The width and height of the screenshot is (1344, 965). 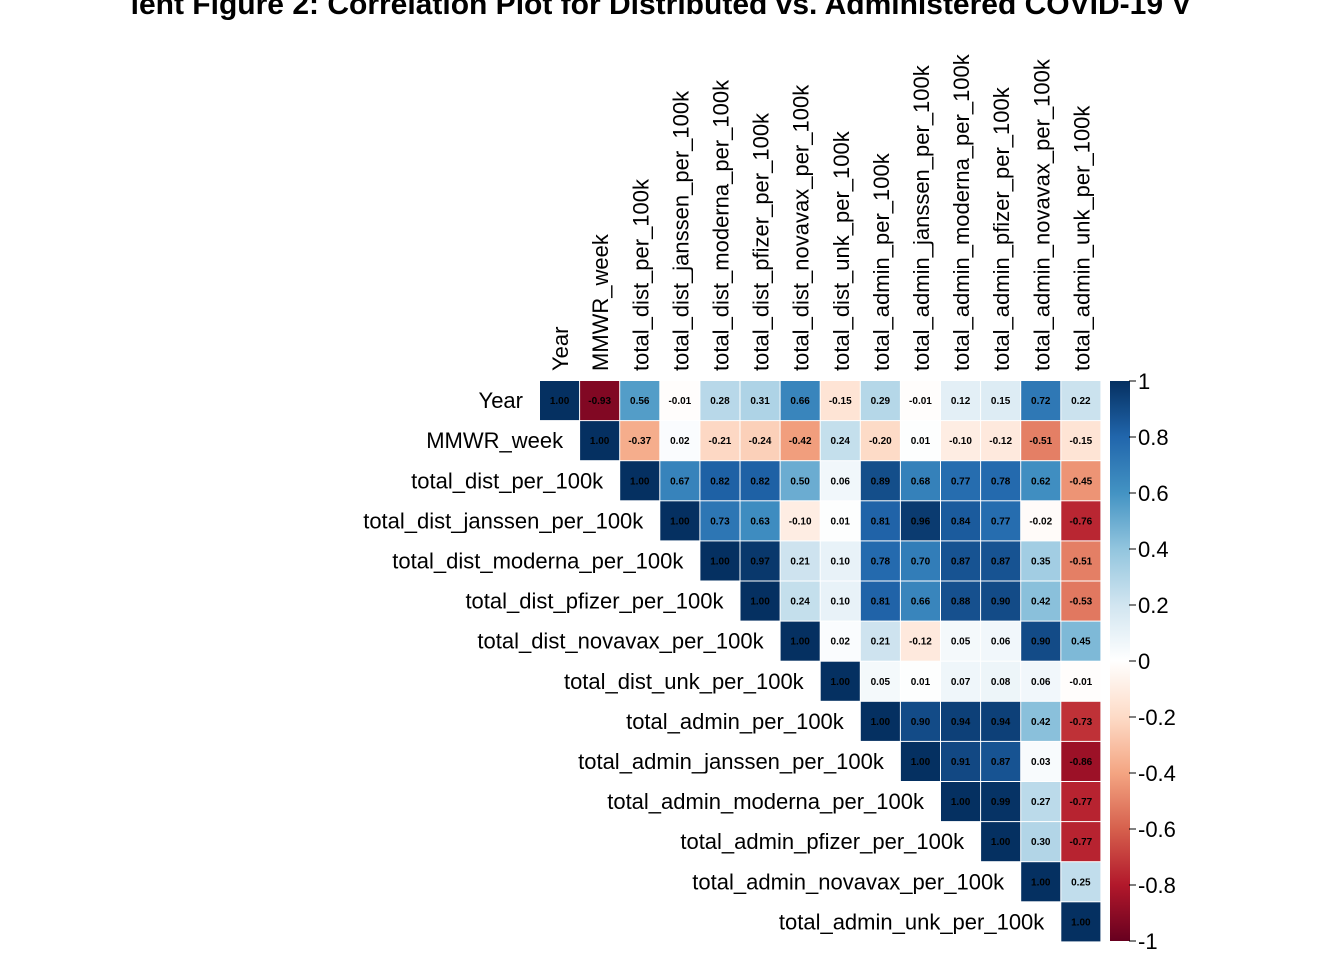 What do you see at coordinates (1041, 721) in the screenshot?
I see `cell-total_admin_per_100k-total_admin_novavax_per_100k` at bounding box center [1041, 721].